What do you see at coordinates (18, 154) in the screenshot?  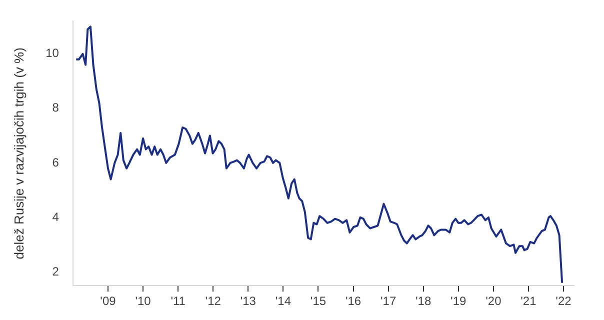 I see `y-axis-title: delež Rusije v razvijajočih trgih (v %)` at bounding box center [18, 154].